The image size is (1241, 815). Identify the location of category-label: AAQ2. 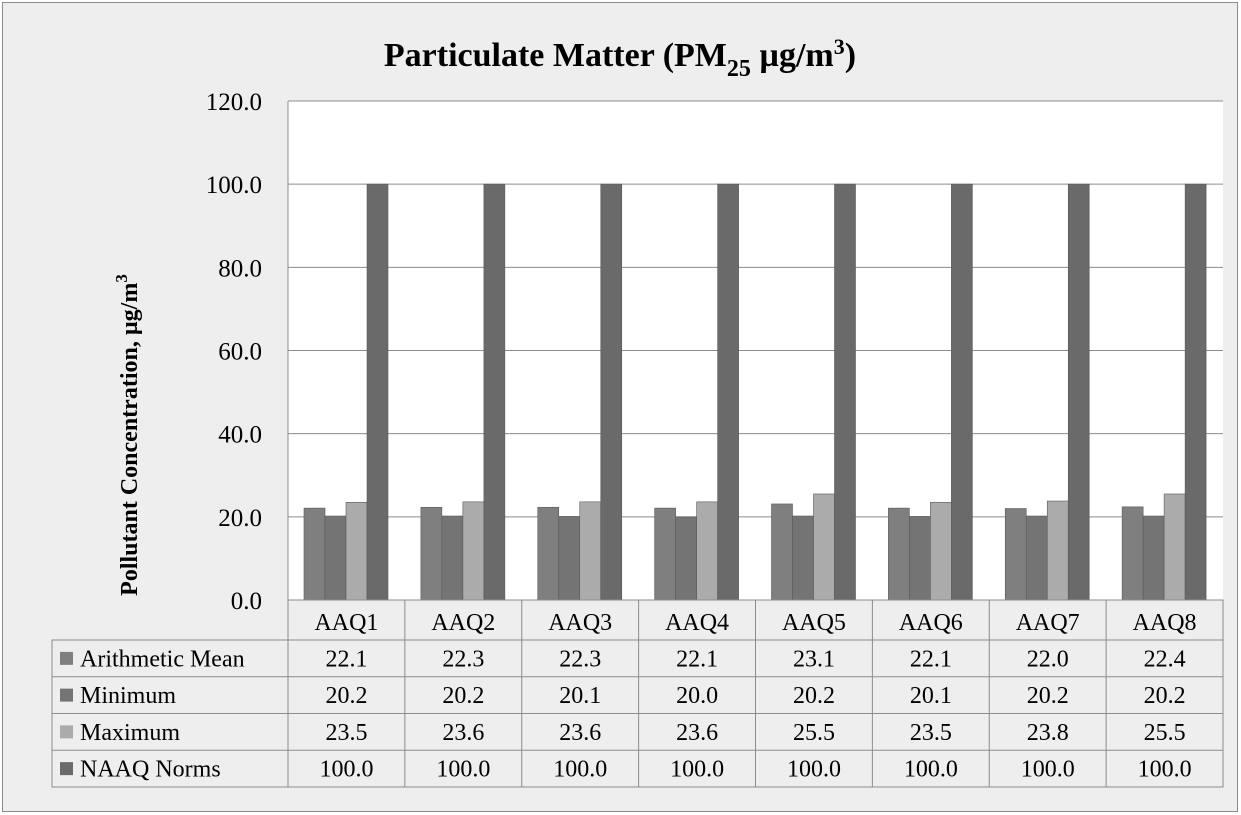
(463, 623).